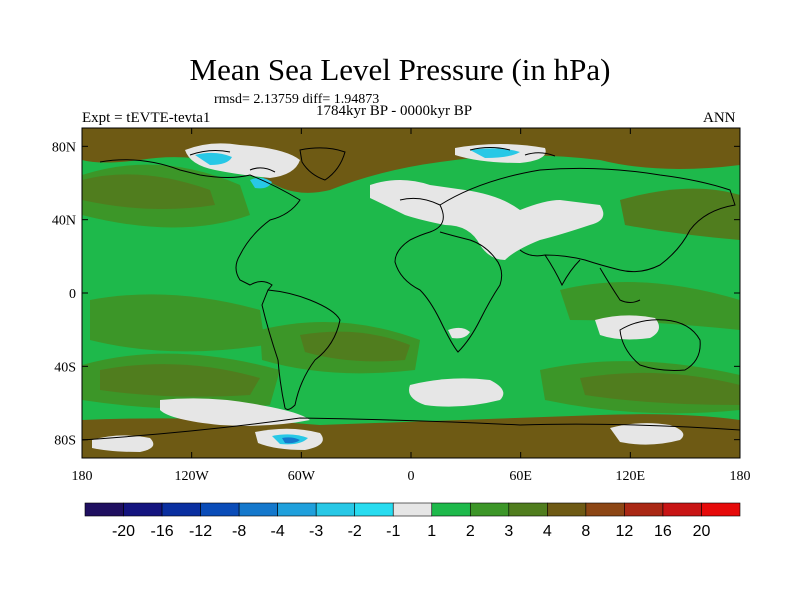 This screenshot has height=600, width=800. I want to click on field-olive-south-atlantic, so click(355, 346).